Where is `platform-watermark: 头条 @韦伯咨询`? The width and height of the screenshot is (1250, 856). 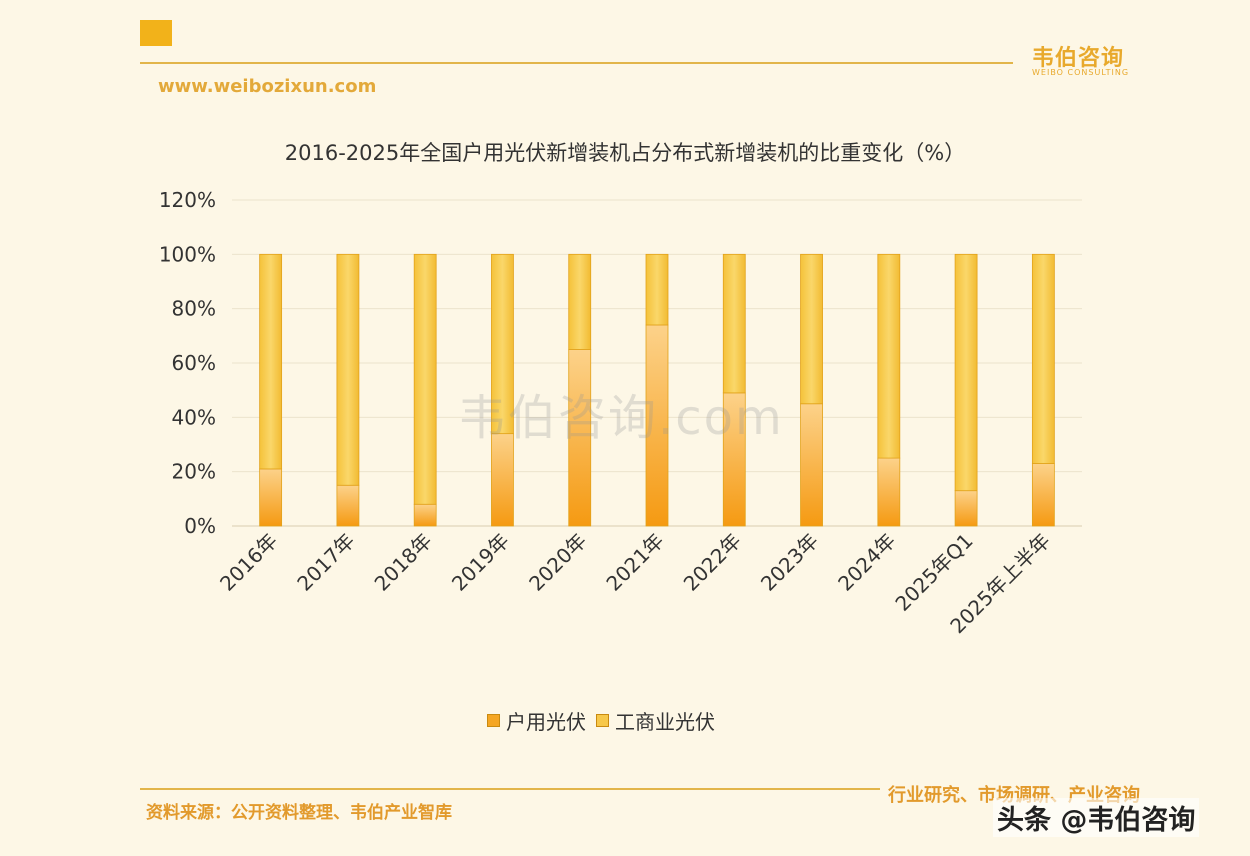
platform-watermark: 头条 @韦伯咨询 is located at coordinates (1096, 817).